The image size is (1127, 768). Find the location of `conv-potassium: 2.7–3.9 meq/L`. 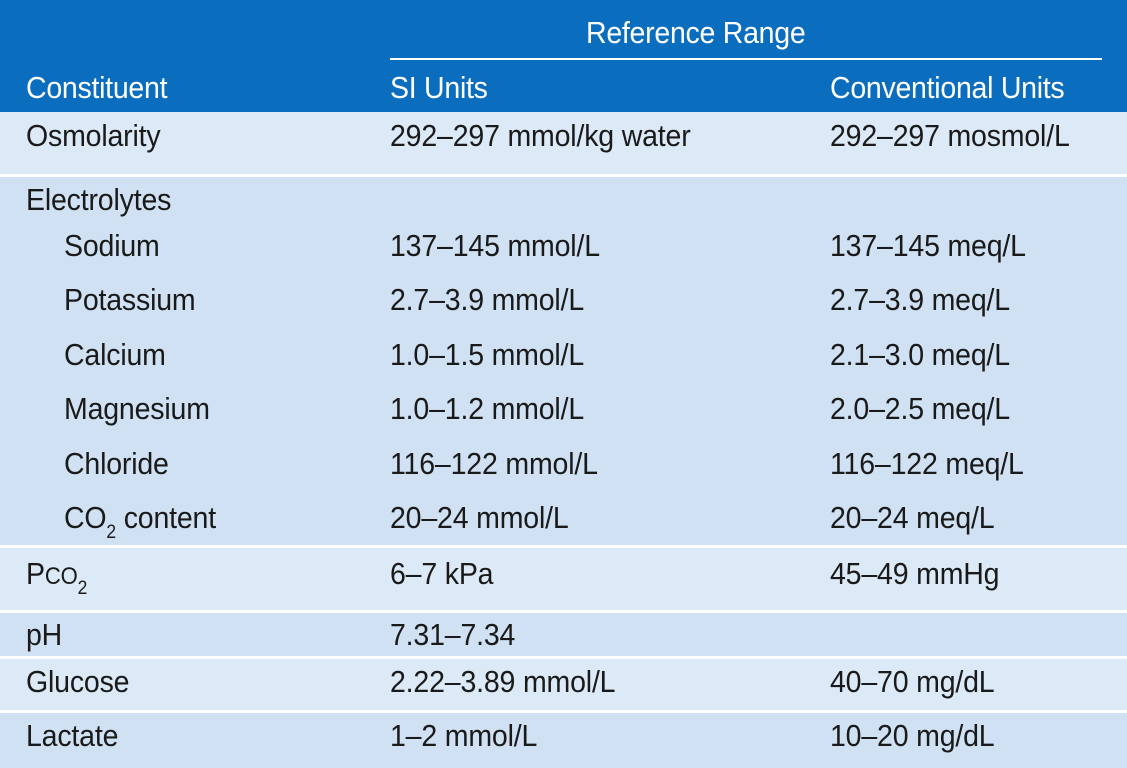

conv-potassium: 2.7–3.9 meq/L is located at coordinates (920, 299).